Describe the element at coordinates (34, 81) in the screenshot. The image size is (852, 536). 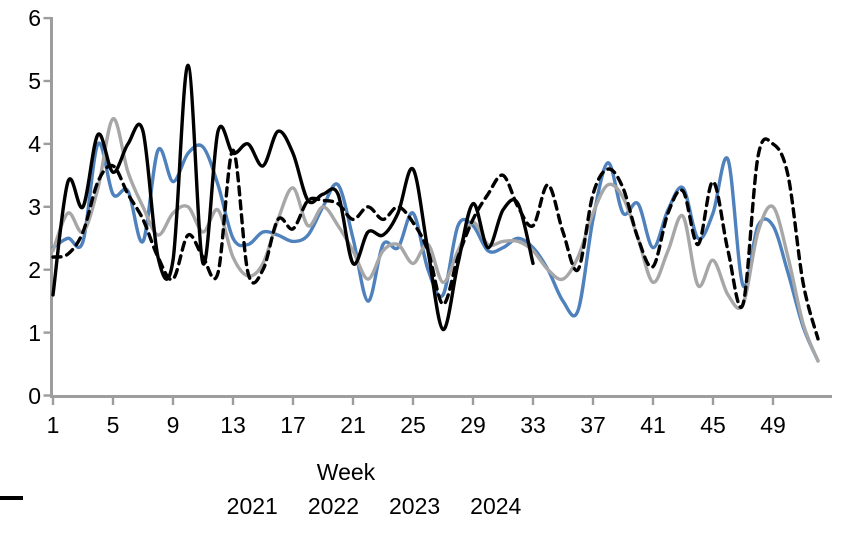
I see `y-tick-label: 5` at that location.